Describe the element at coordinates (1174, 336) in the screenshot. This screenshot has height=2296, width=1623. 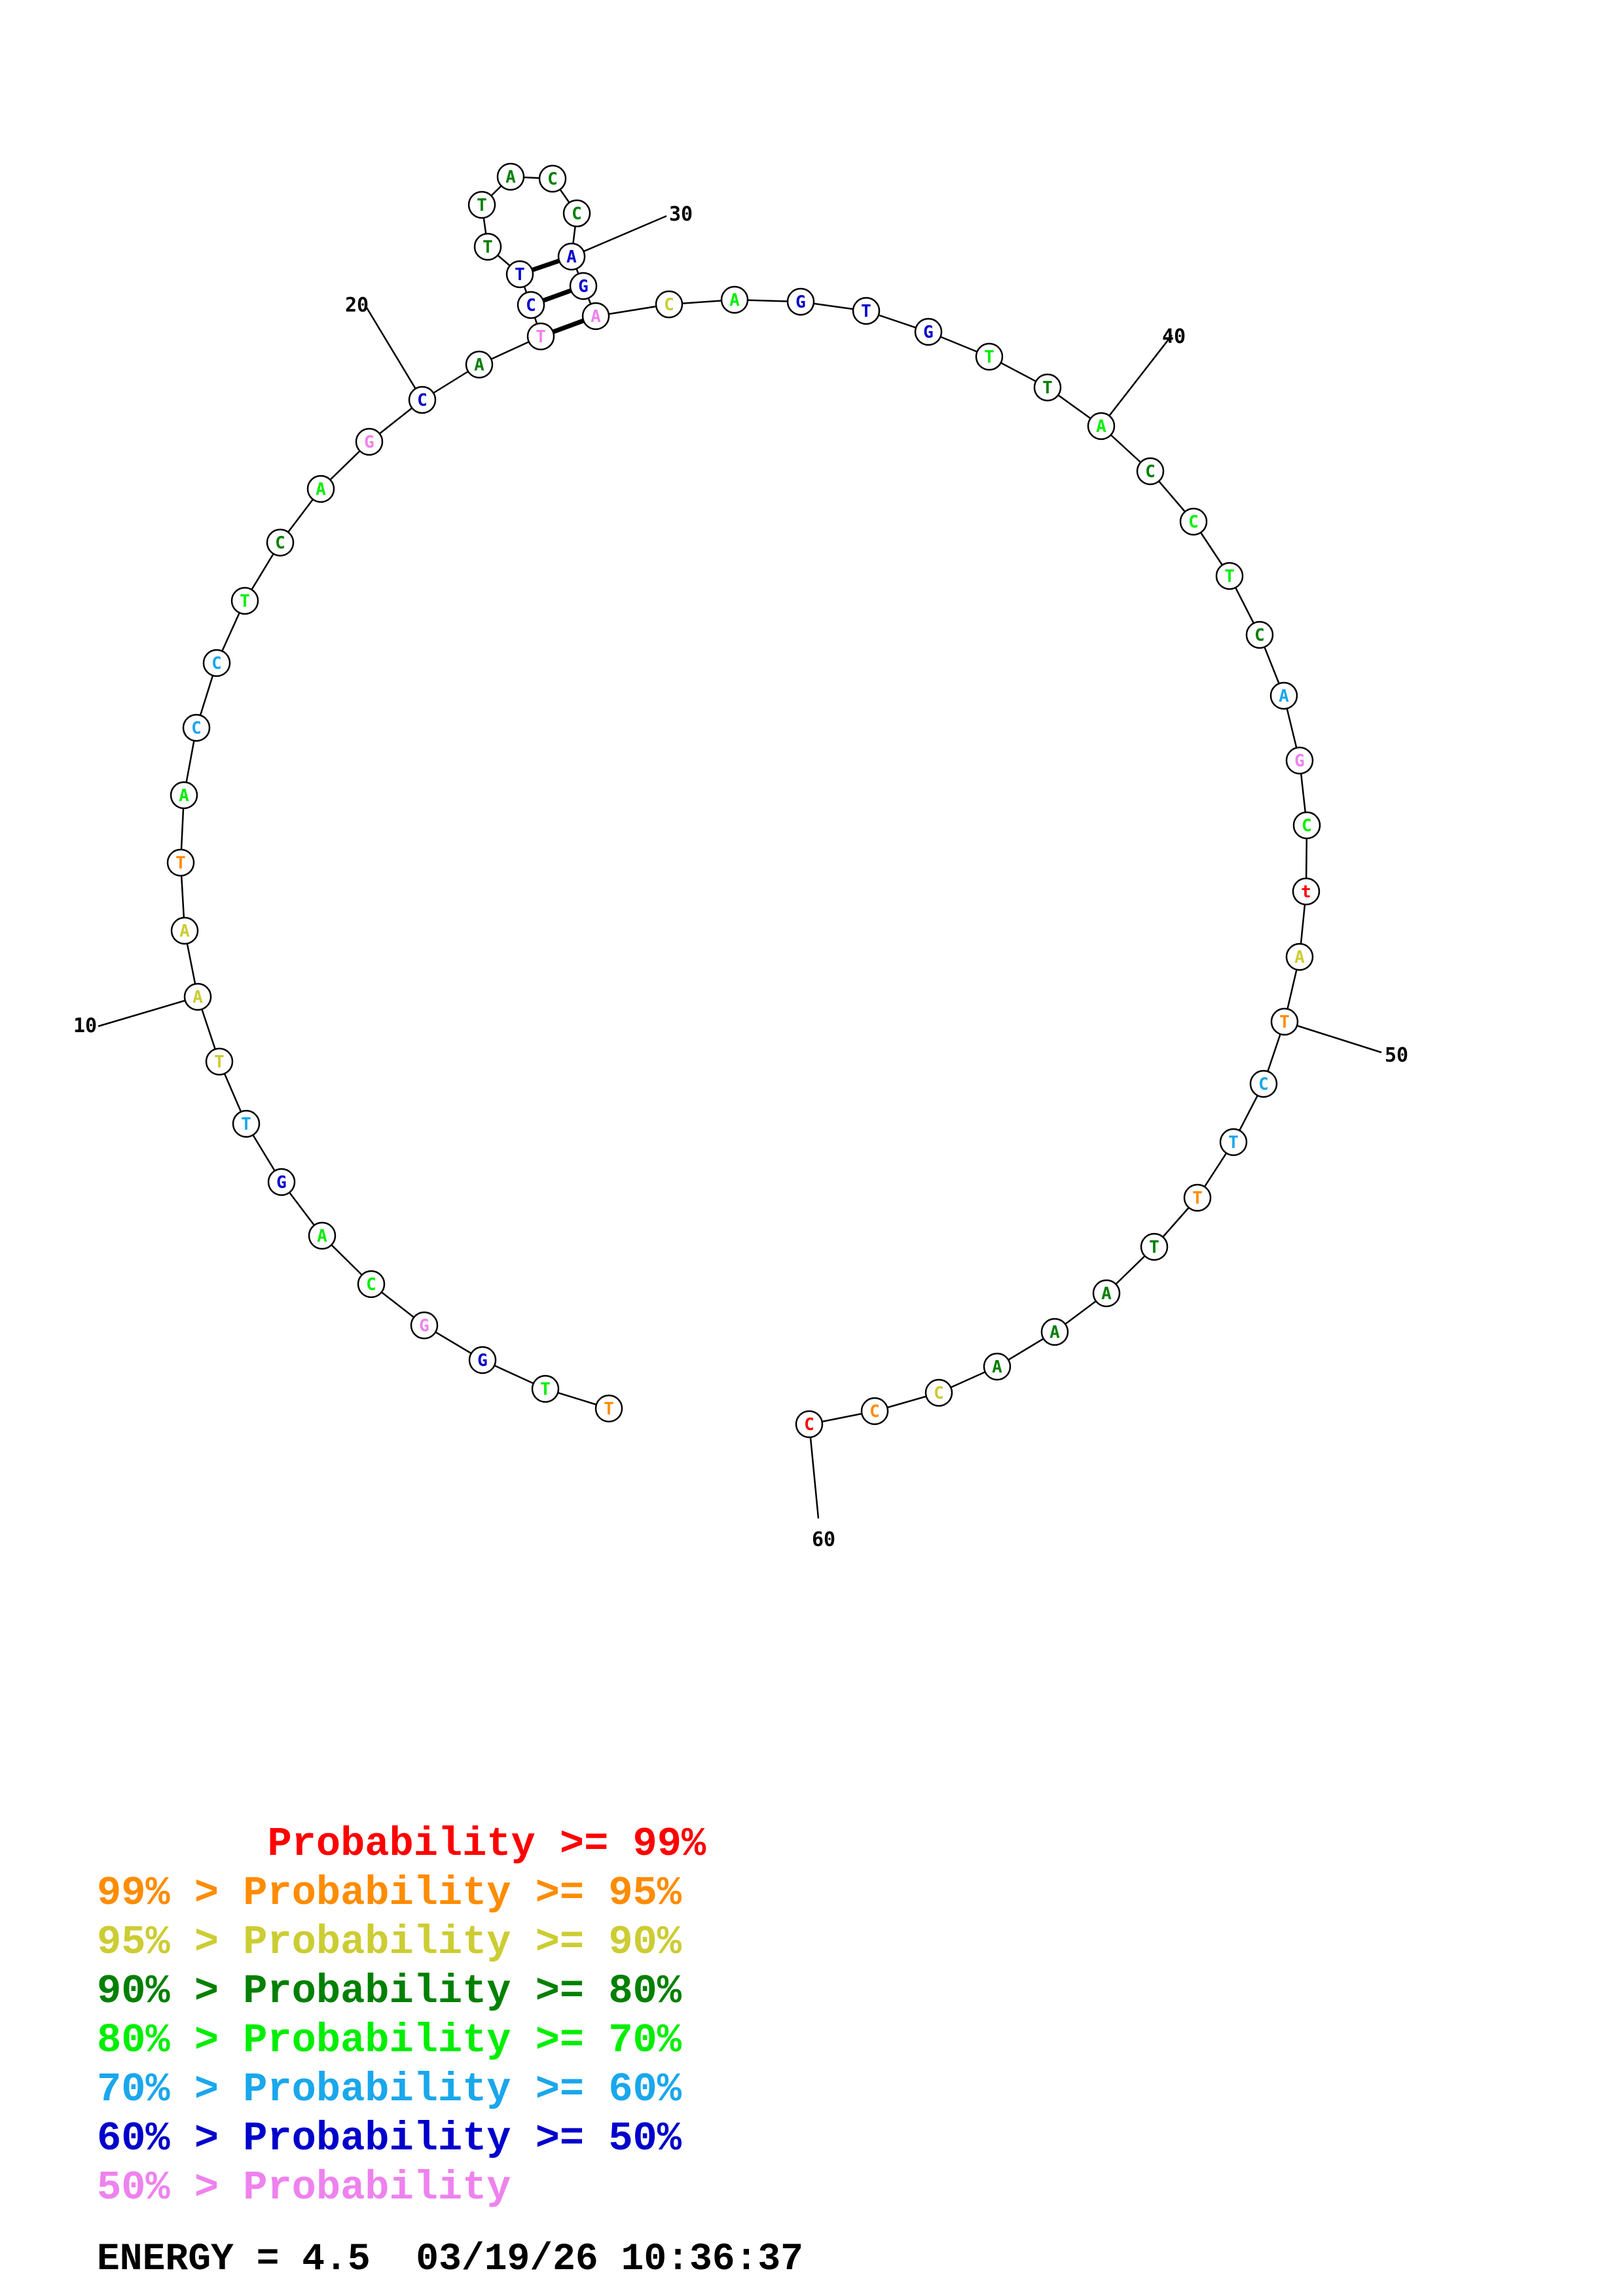
I see `tick-label: 40` at that location.